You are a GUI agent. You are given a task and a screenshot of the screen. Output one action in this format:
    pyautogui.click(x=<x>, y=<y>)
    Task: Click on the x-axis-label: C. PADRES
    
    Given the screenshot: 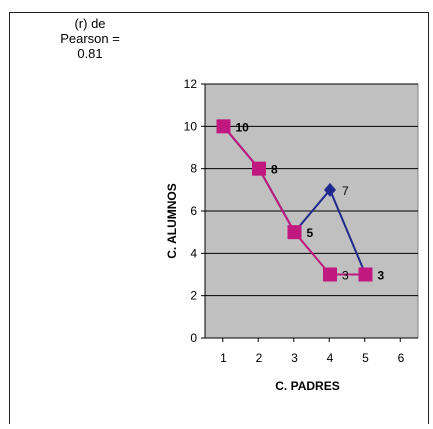 What is the action you would take?
    pyautogui.click(x=307, y=386)
    